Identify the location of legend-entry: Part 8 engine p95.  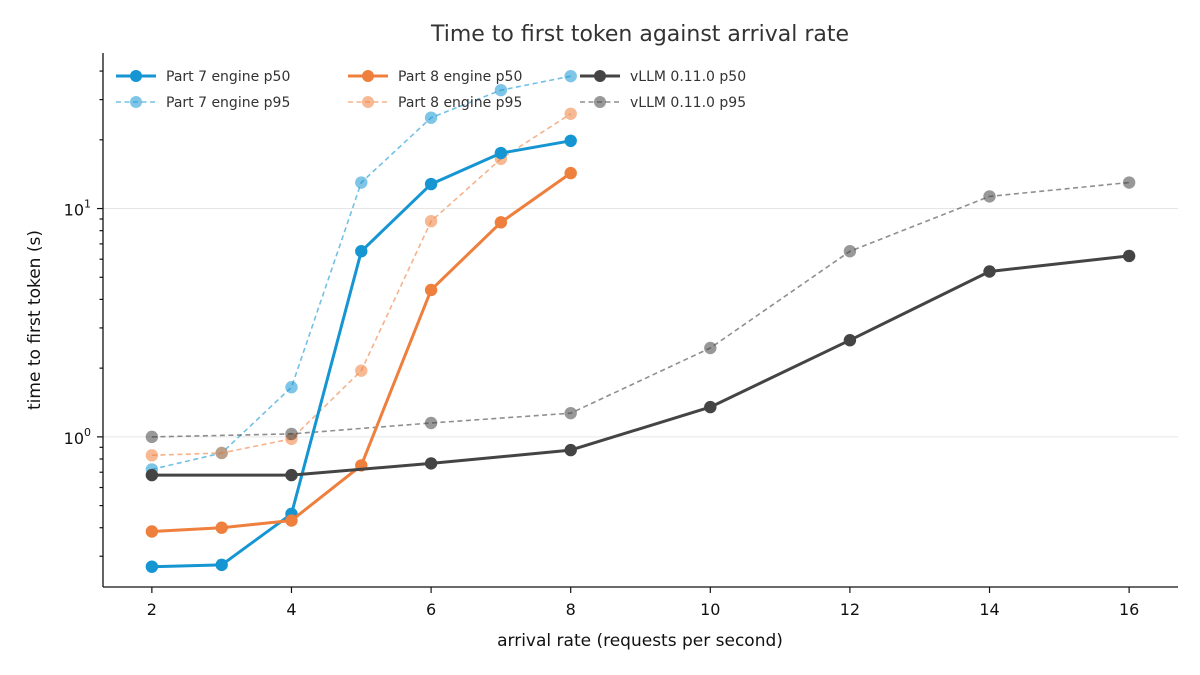
(435, 103).